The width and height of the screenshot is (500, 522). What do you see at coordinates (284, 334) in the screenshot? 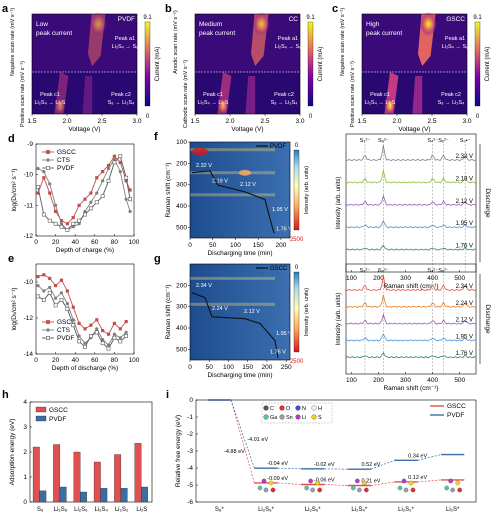
I see `curve-voltage-label: 1.95 V` at bounding box center [284, 334].